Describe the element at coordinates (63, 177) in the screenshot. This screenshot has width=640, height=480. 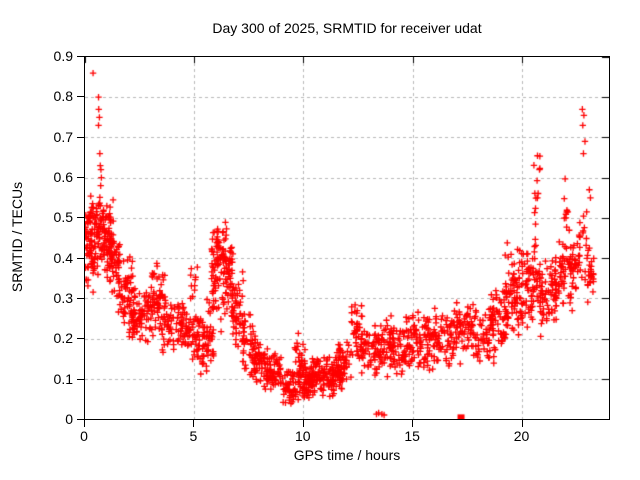
I see `y-tick-label: 0.6` at that location.